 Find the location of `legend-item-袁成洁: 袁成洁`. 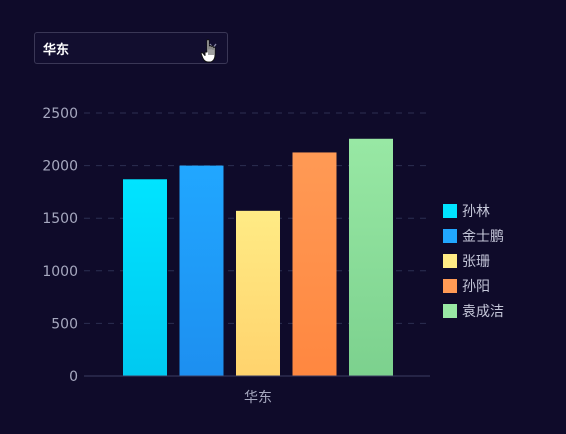

legend-item-袁成洁: 袁成洁 is located at coordinates (473, 312).